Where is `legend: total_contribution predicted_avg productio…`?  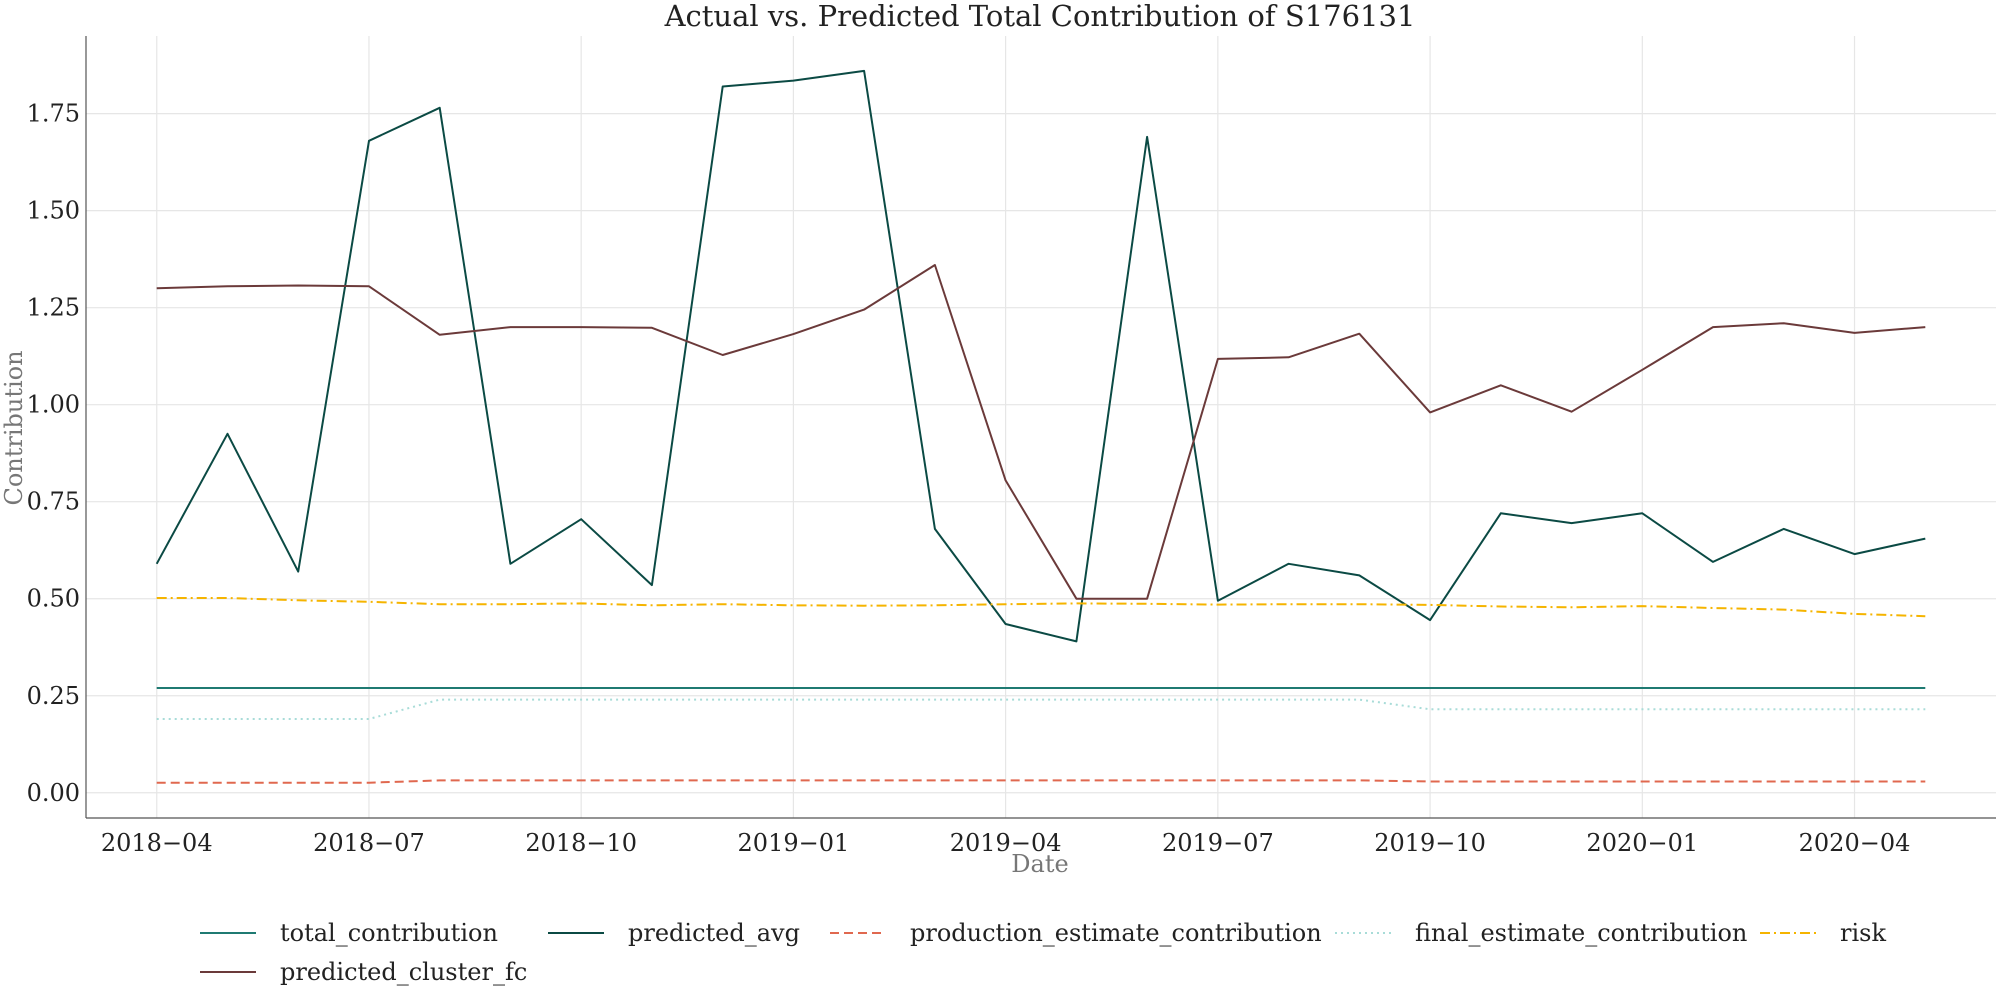 legend: total_contribution predicted_avg productio… is located at coordinates (1043, 952).